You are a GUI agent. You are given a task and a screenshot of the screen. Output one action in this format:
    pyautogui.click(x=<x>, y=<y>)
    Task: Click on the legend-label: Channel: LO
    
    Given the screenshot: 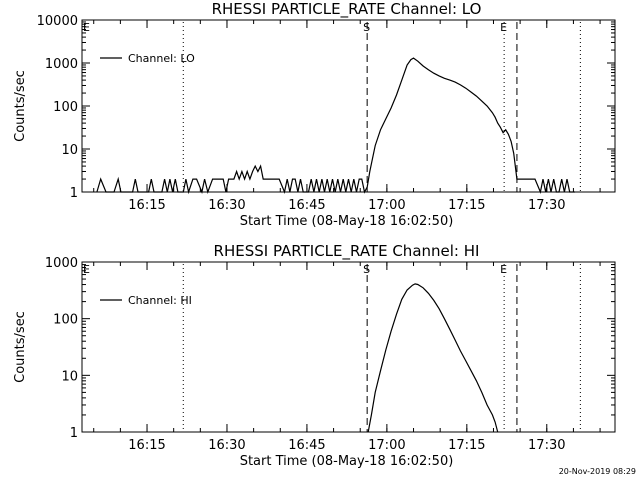 What is the action you would take?
    pyautogui.click(x=161, y=58)
    